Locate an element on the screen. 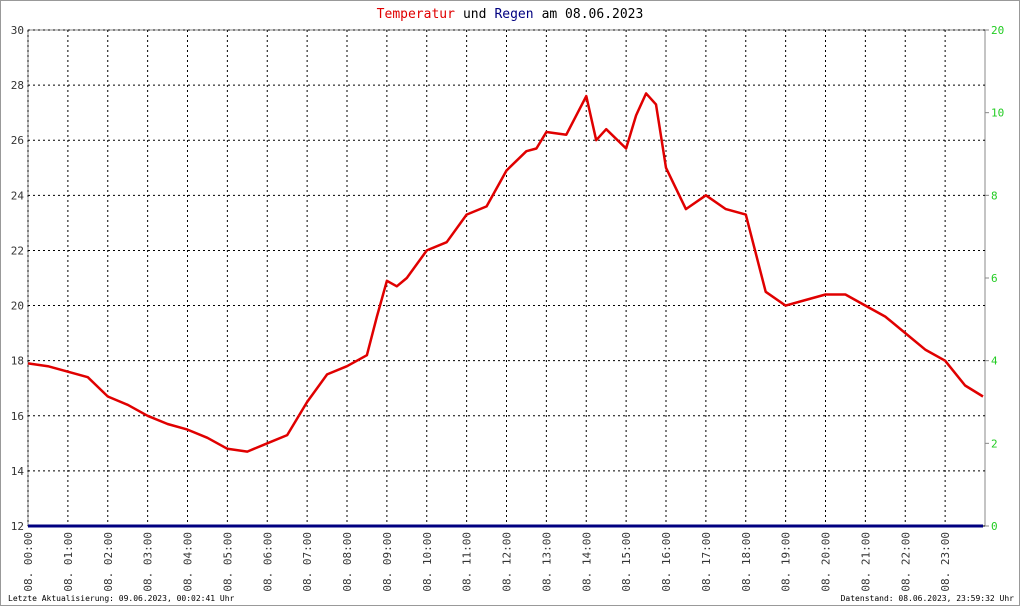 The width and height of the screenshot is (1020, 606). y-tick-label: 12 is located at coordinates (17, 526).